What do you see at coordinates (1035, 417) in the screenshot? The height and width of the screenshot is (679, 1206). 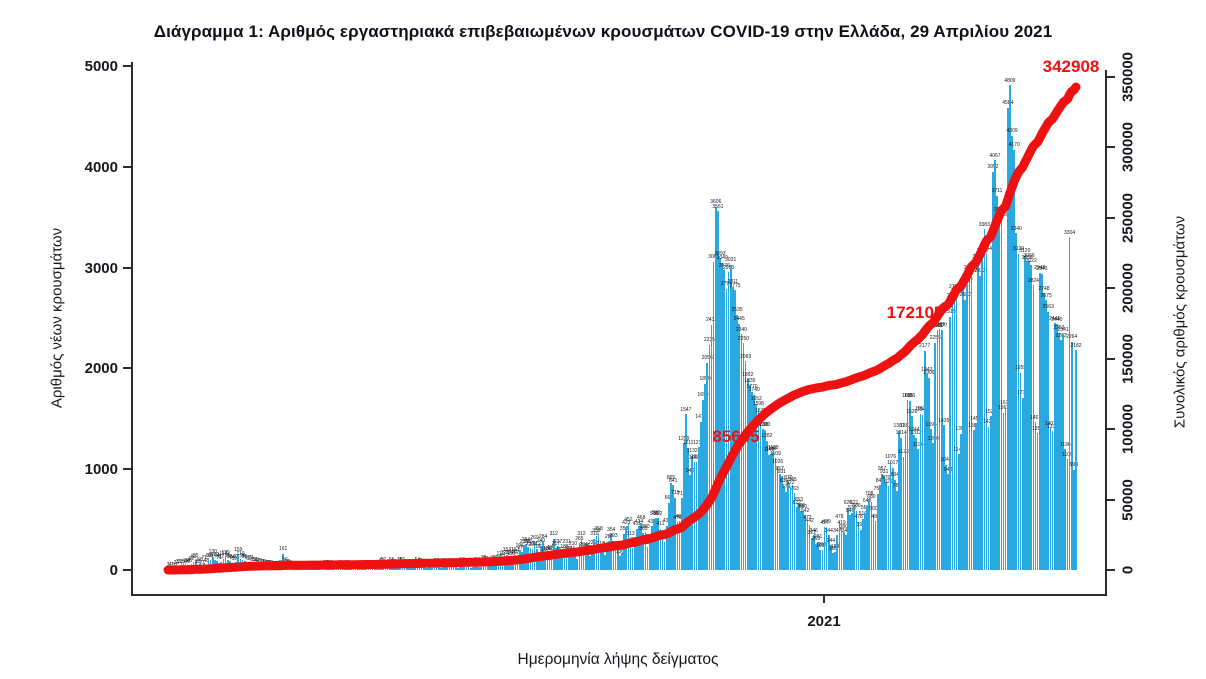 I see `bar-label: 1467` at bounding box center [1035, 417].